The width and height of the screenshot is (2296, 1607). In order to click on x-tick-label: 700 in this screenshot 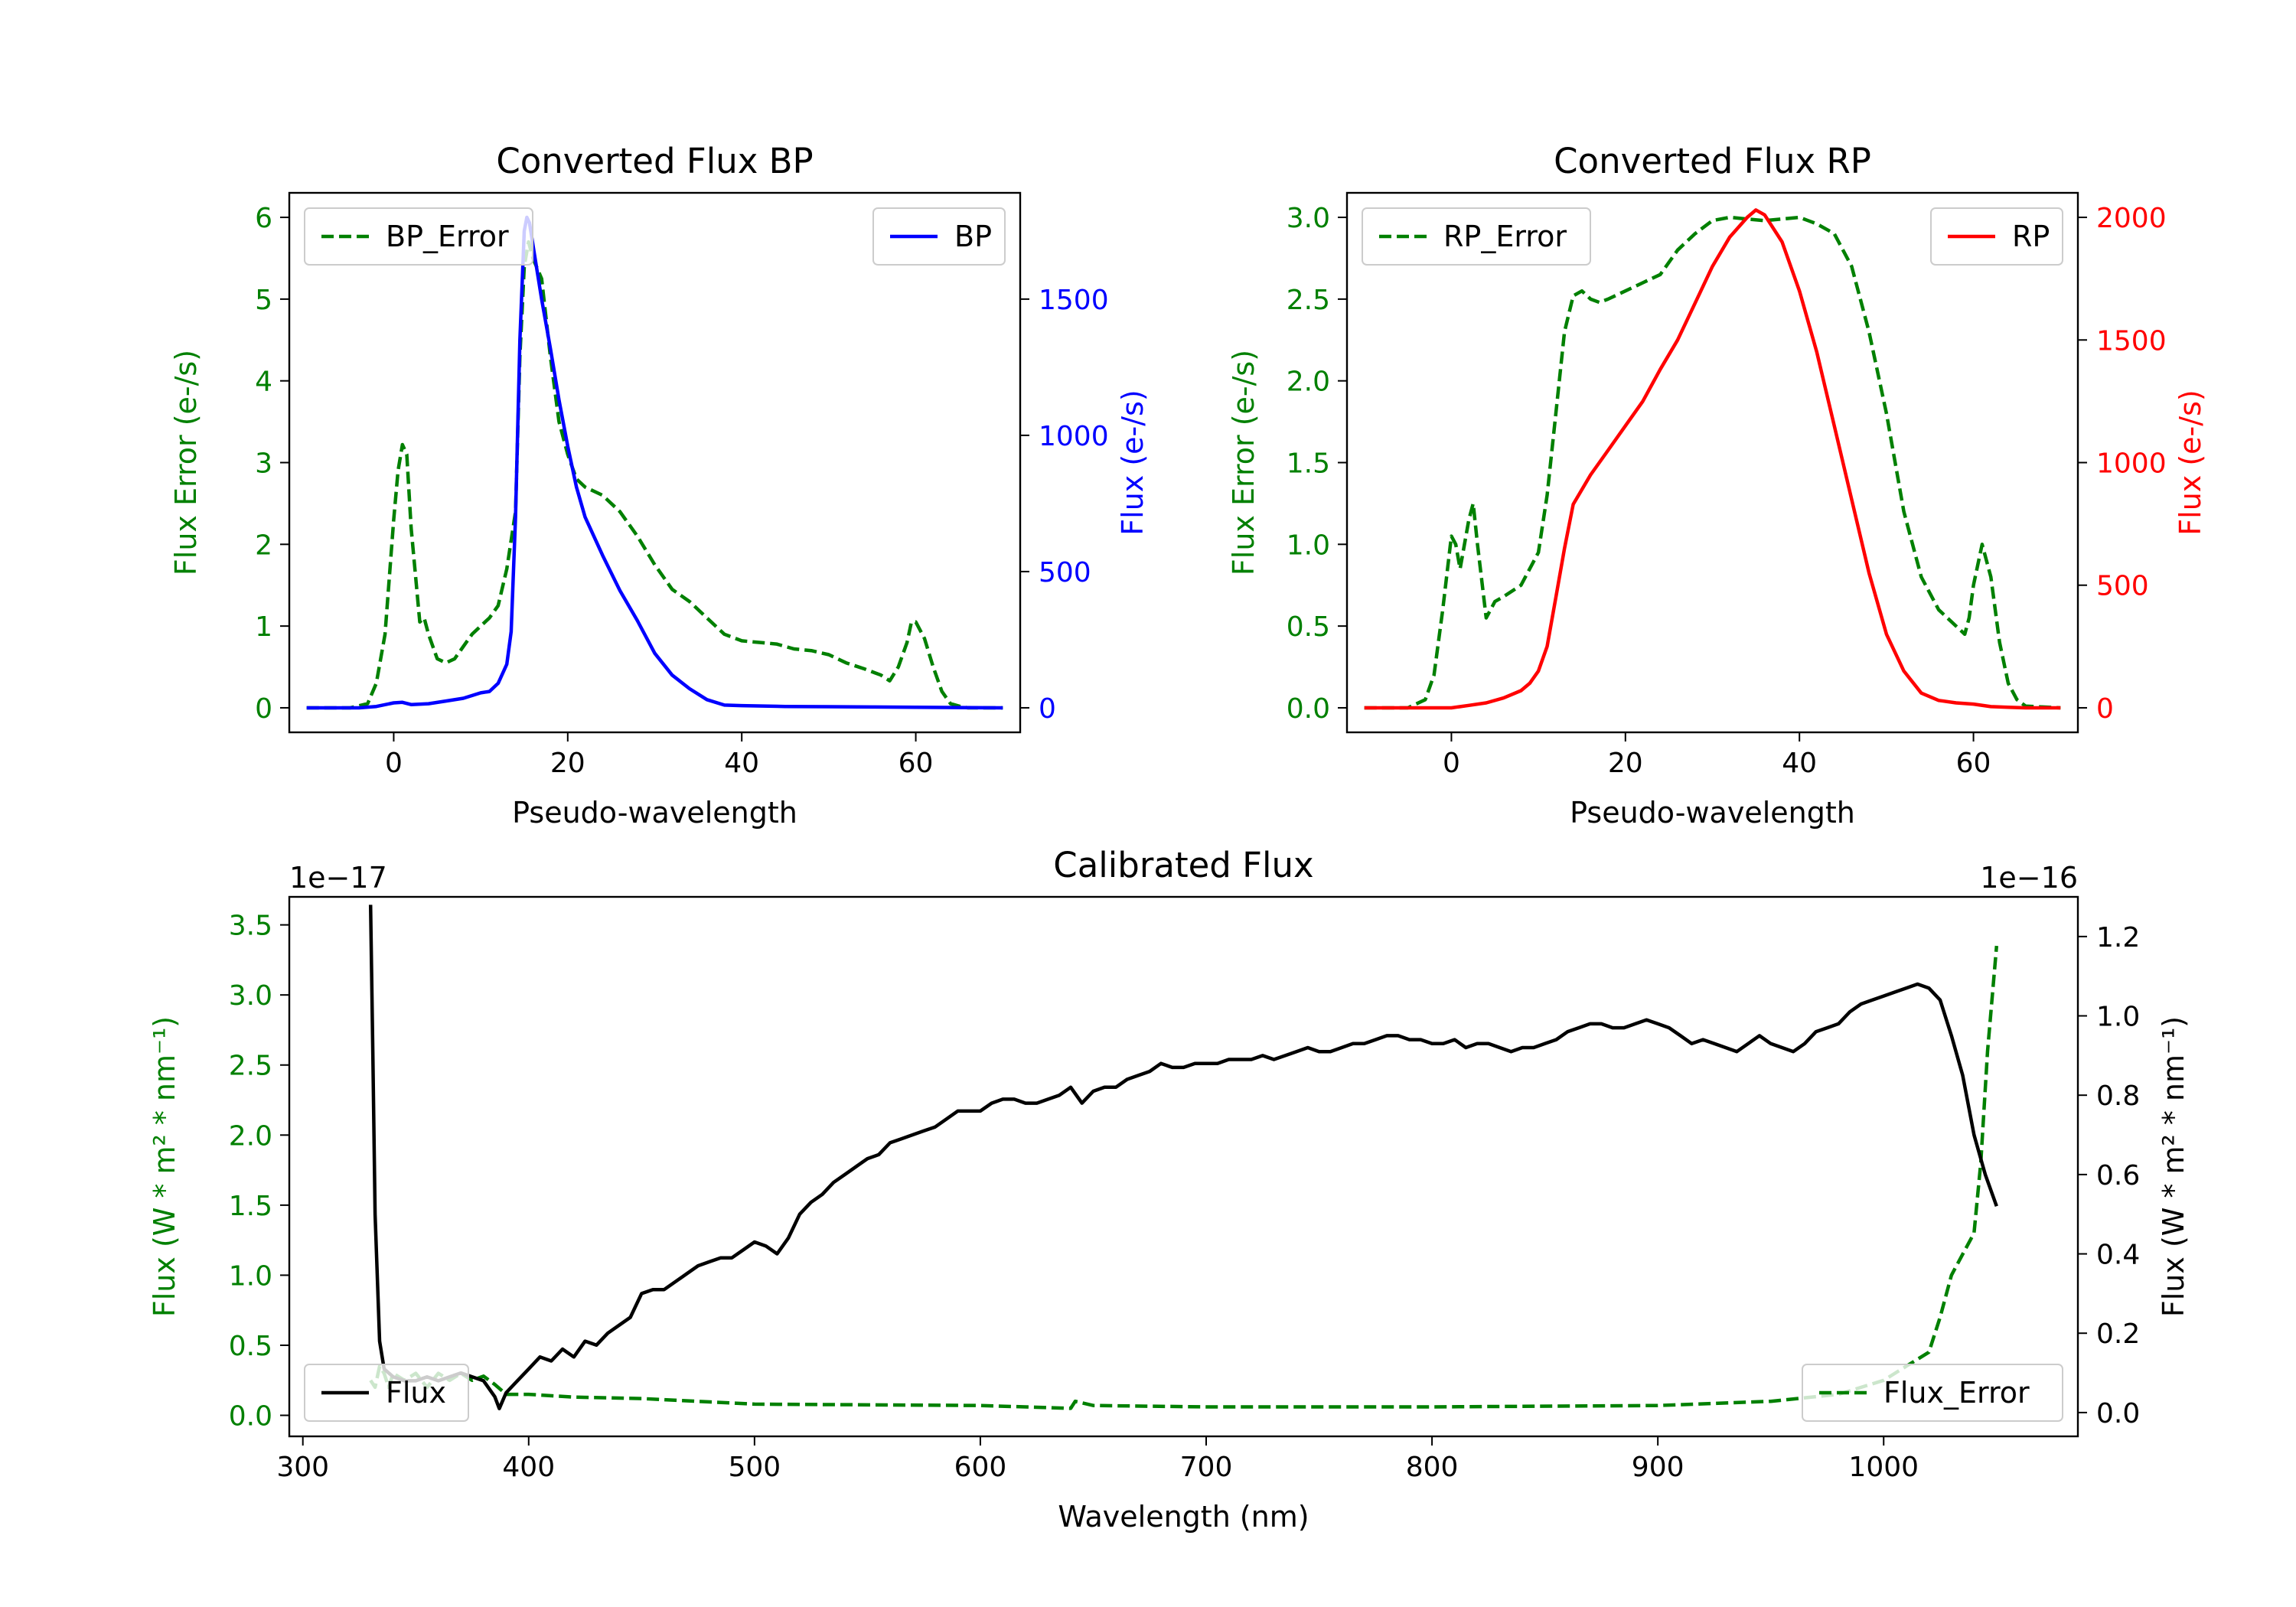, I will do `click(1206, 1467)`.